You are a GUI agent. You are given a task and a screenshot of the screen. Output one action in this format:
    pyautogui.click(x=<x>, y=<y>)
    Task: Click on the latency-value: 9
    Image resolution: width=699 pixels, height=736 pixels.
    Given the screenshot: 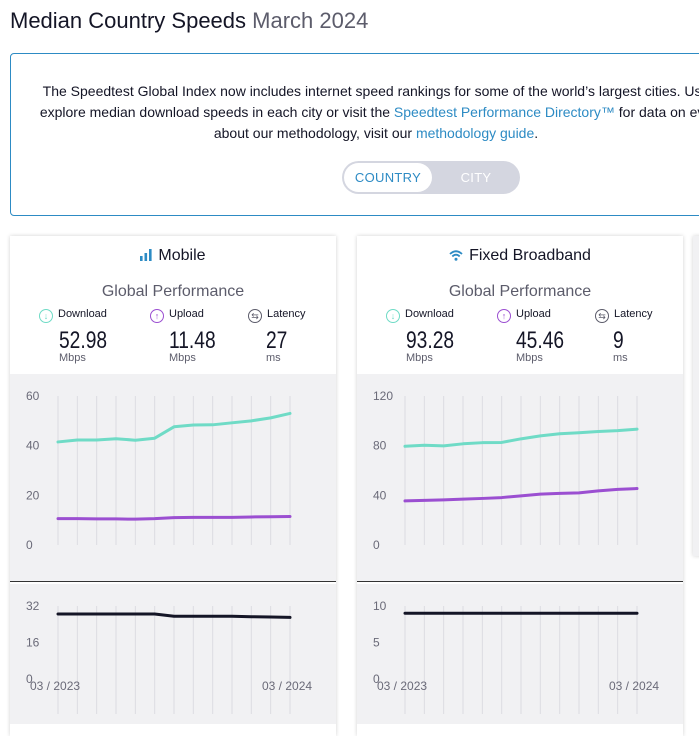 What is the action you would take?
    pyautogui.click(x=618, y=340)
    